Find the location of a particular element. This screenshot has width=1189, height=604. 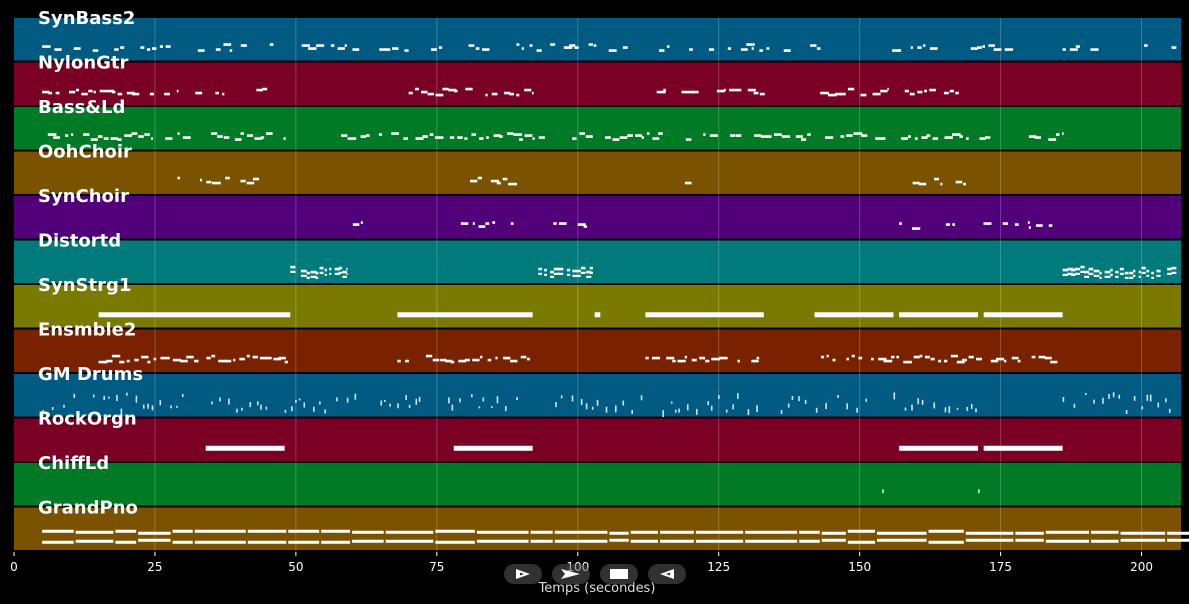

tick-label: 150 is located at coordinates (859, 567).